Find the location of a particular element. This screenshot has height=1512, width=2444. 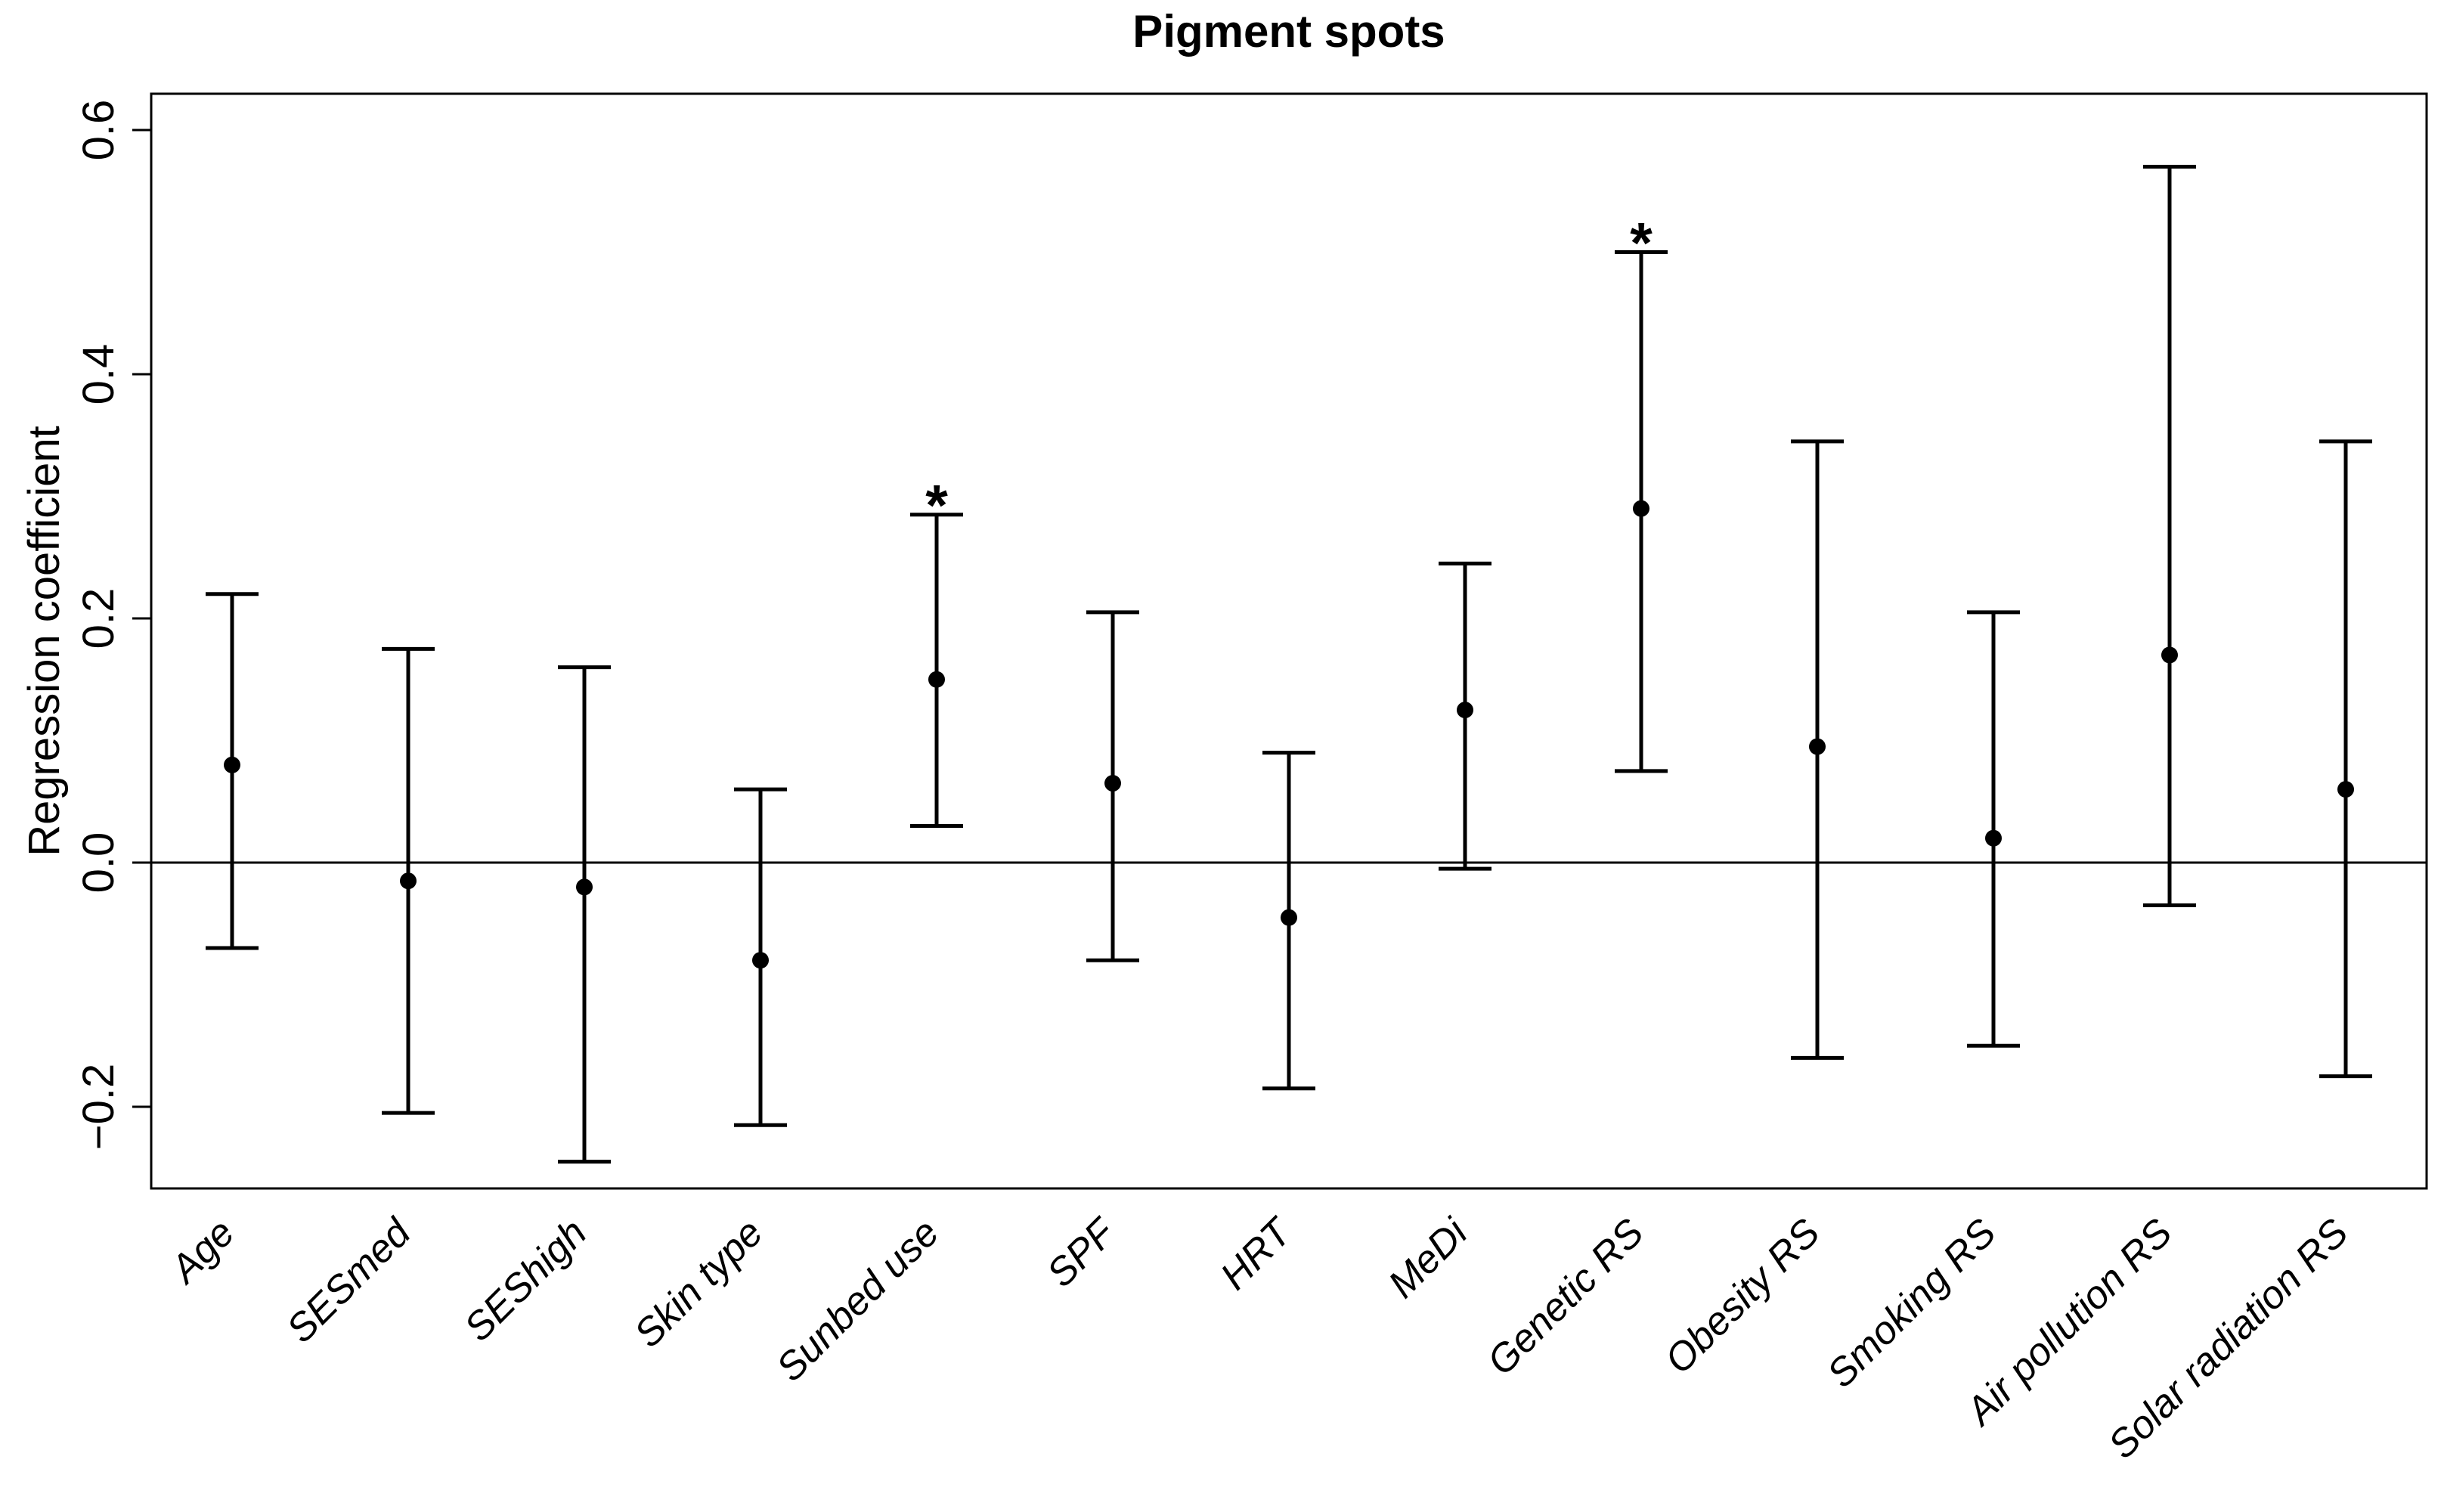

chart-title: Pigment spots is located at coordinates (1288, 32).